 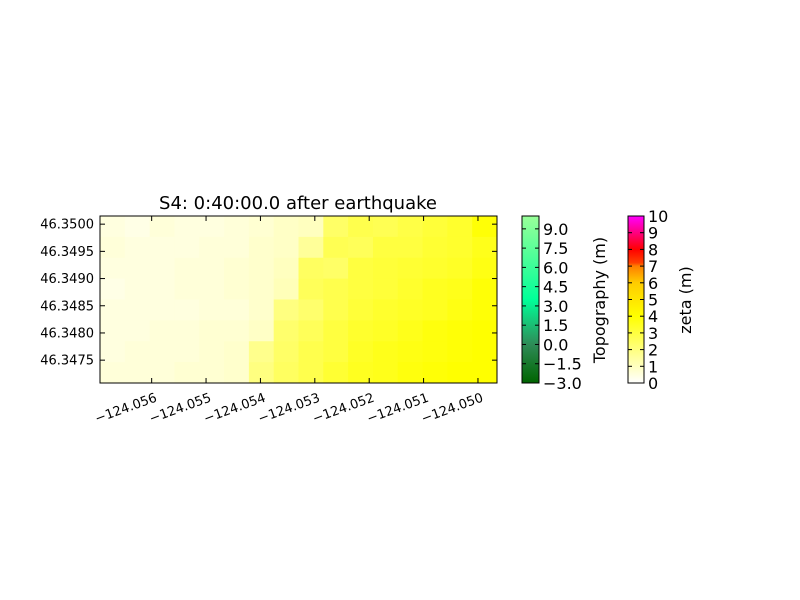 What do you see at coordinates (555, 287) in the screenshot?
I see `colorbar-tick-label: 4.5` at bounding box center [555, 287].